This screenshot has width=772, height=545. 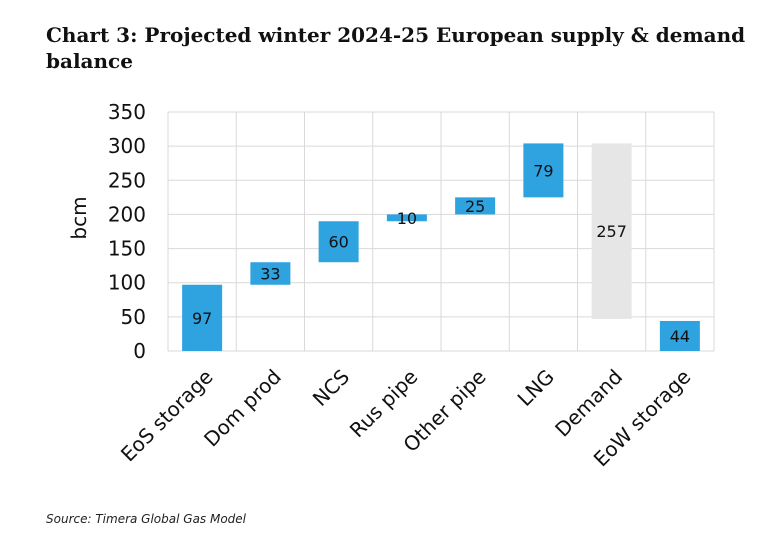 What do you see at coordinates (127, 214) in the screenshot?
I see `y-tick-label: 200` at bounding box center [127, 214].